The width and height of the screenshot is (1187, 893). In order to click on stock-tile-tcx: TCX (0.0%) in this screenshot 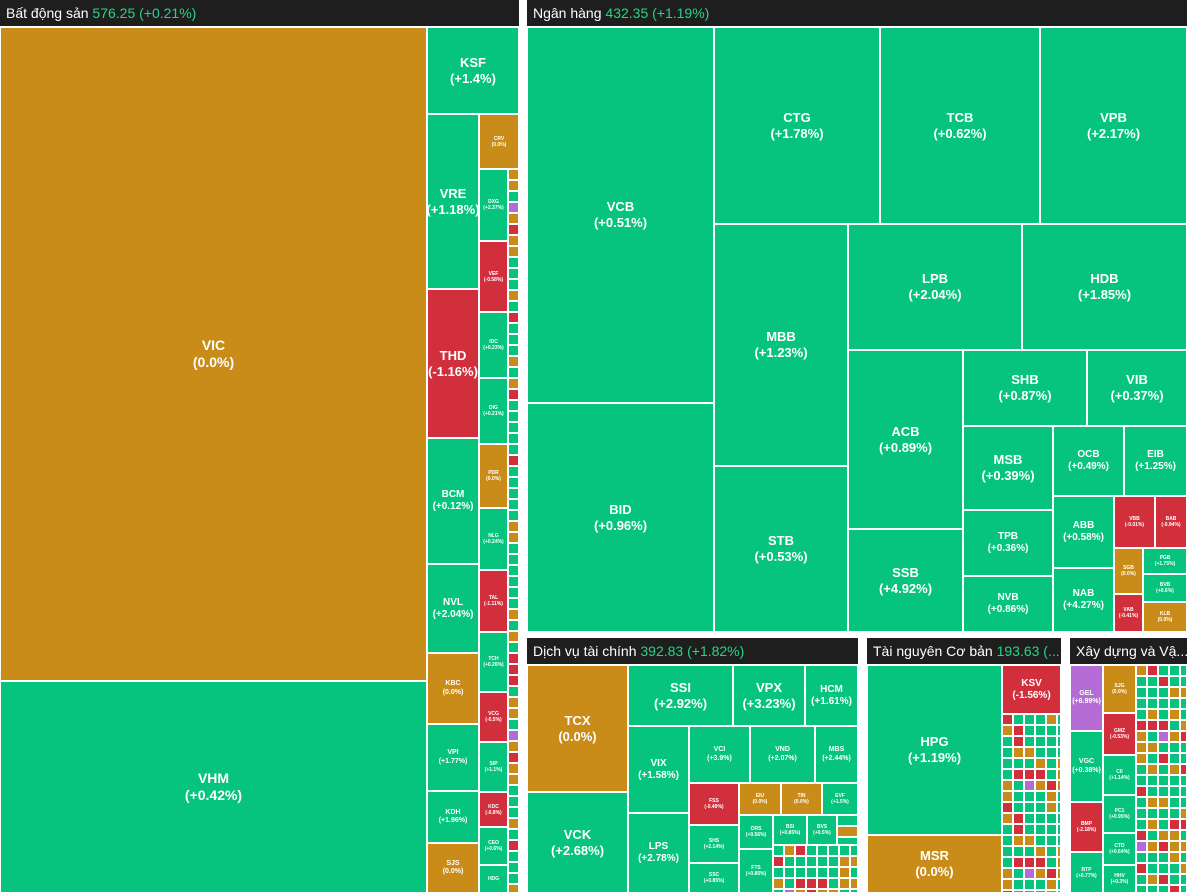, I will do `click(577, 728)`.